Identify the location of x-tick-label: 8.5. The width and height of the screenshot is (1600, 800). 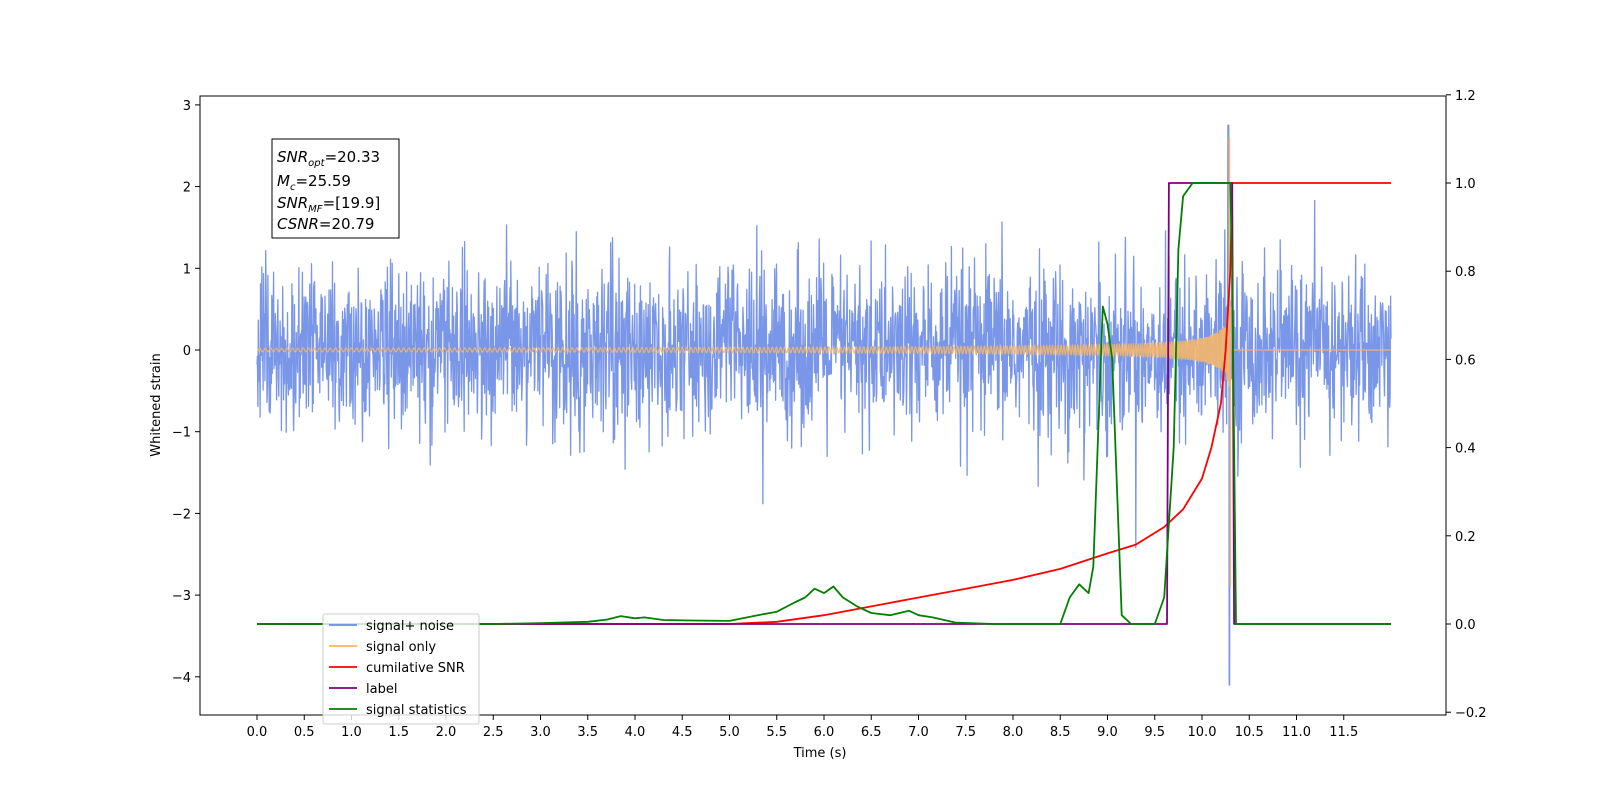
(1060, 732).